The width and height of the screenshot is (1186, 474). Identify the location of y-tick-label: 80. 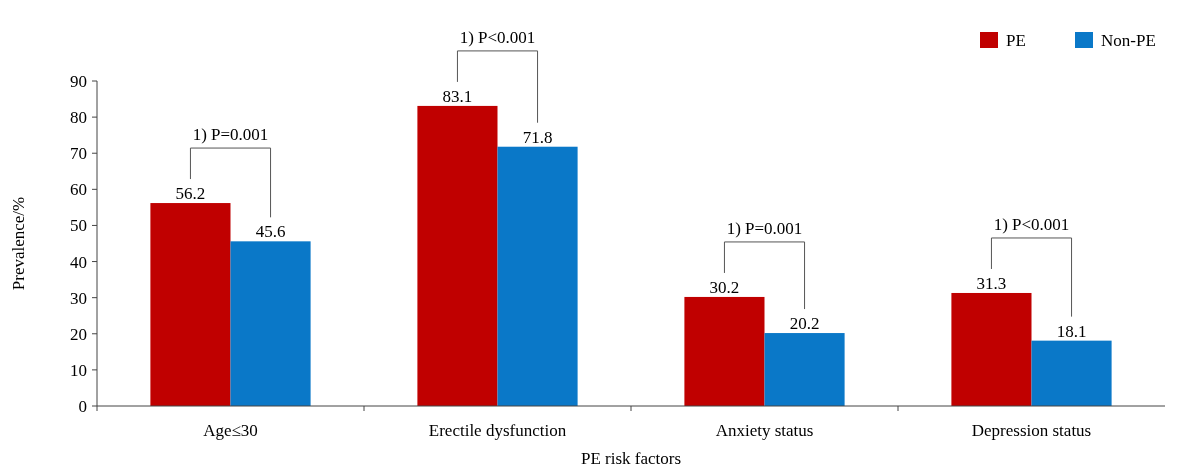
(78, 118).